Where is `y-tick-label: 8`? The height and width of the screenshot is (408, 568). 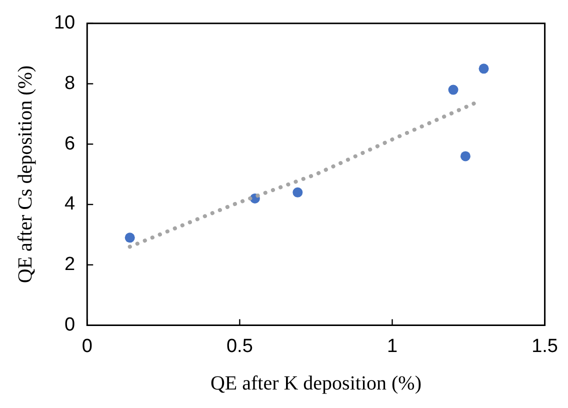
y-tick-label: 8 is located at coordinates (70, 83).